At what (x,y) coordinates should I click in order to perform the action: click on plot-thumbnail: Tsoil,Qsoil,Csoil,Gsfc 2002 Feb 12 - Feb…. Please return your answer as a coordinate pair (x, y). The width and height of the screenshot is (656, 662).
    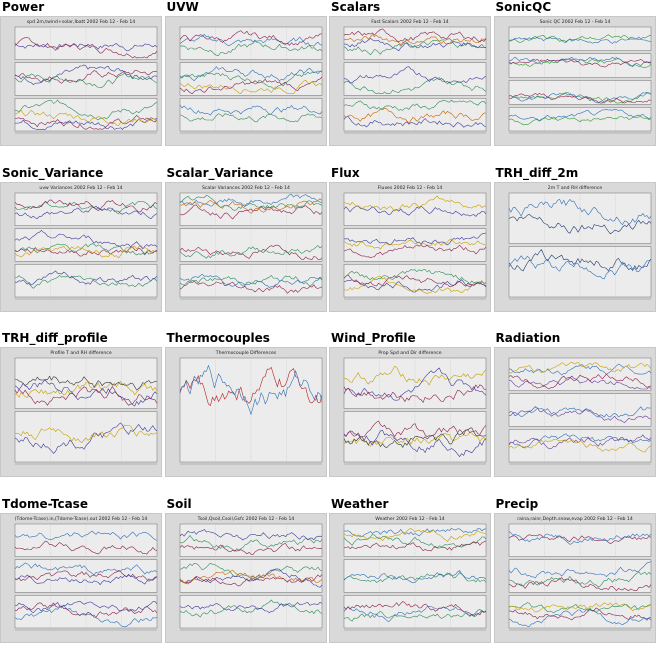
    Looking at the image, I should click on (245, 577).